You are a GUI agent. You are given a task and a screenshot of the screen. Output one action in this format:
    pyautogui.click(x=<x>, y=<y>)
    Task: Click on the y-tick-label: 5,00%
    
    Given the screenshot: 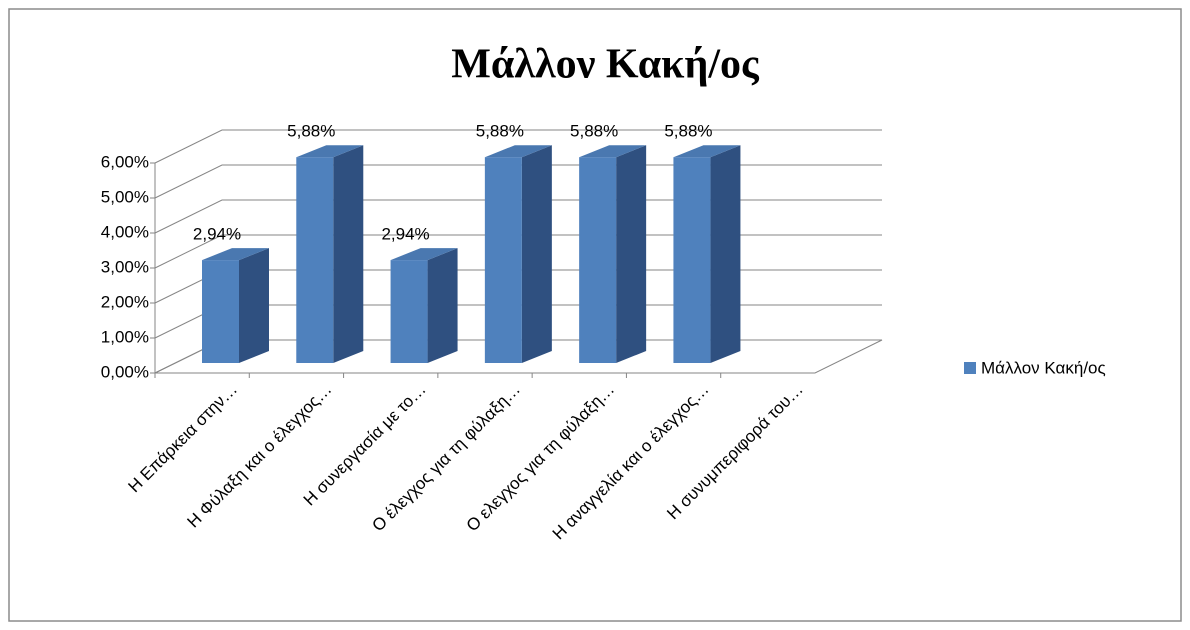 What is the action you would take?
    pyautogui.click(x=125, y=196)
    